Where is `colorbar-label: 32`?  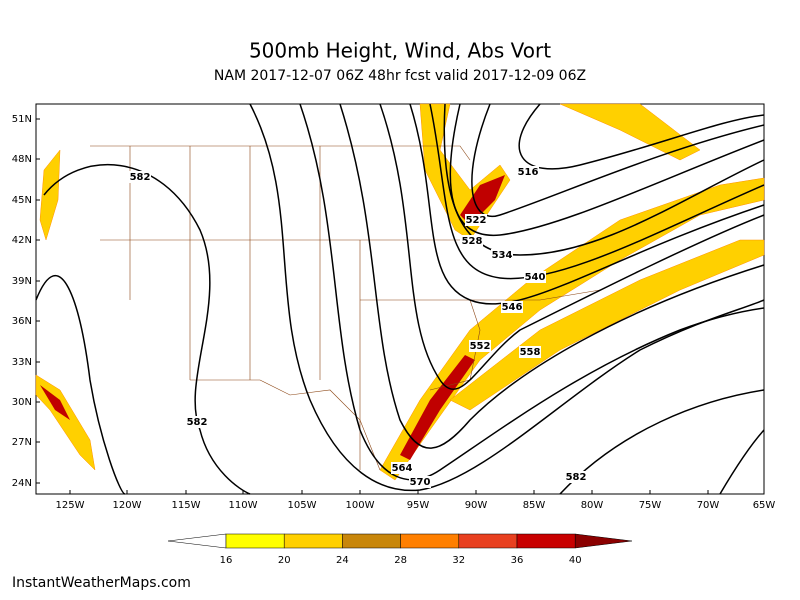
colorbar-label: 32 is located at coordinates (458, 560).